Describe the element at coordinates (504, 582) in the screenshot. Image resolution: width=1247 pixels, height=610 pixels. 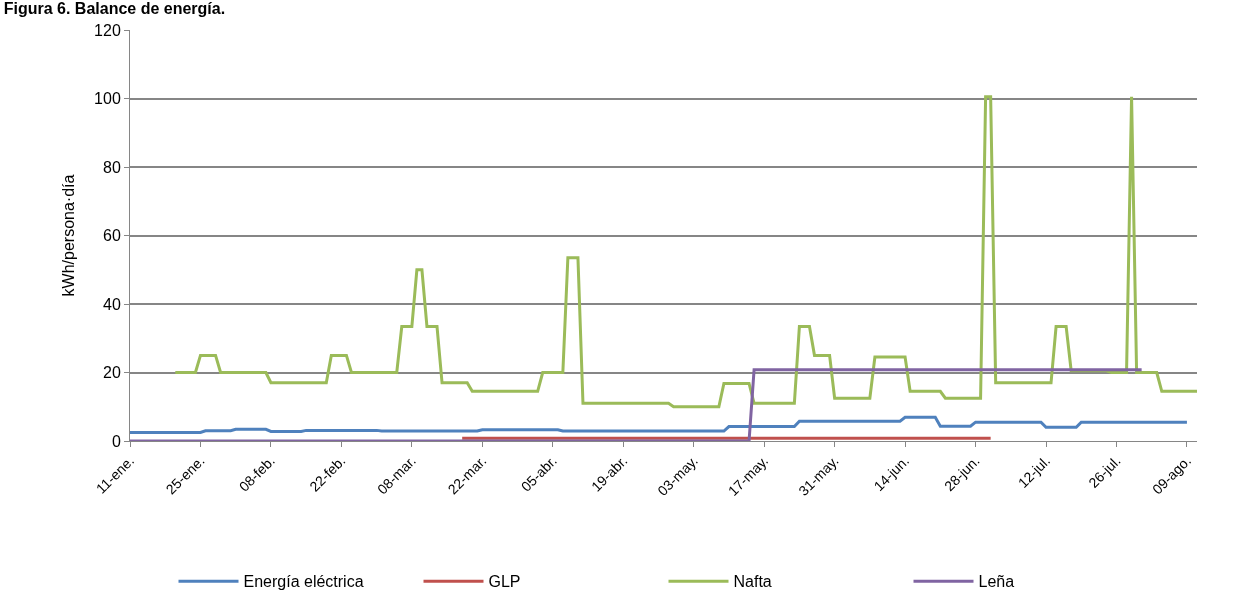
I see `legend-label: GLP` at that location.